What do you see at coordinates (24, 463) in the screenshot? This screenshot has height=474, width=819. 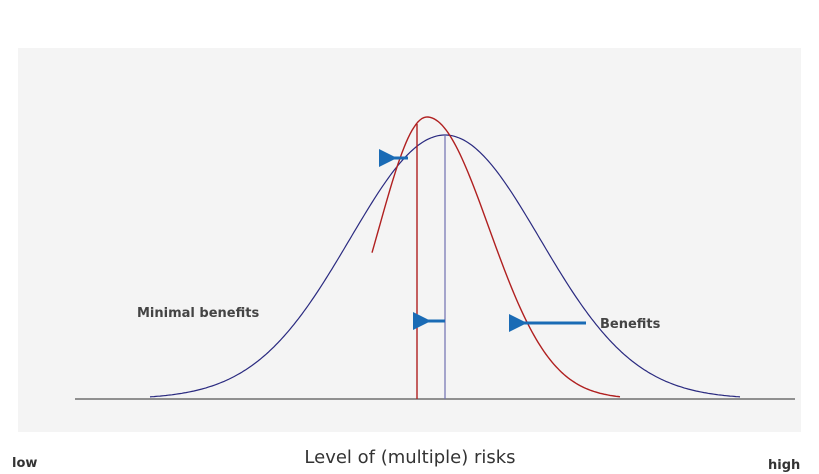 I see `axis-low: low` at bounding box center [24, 463].